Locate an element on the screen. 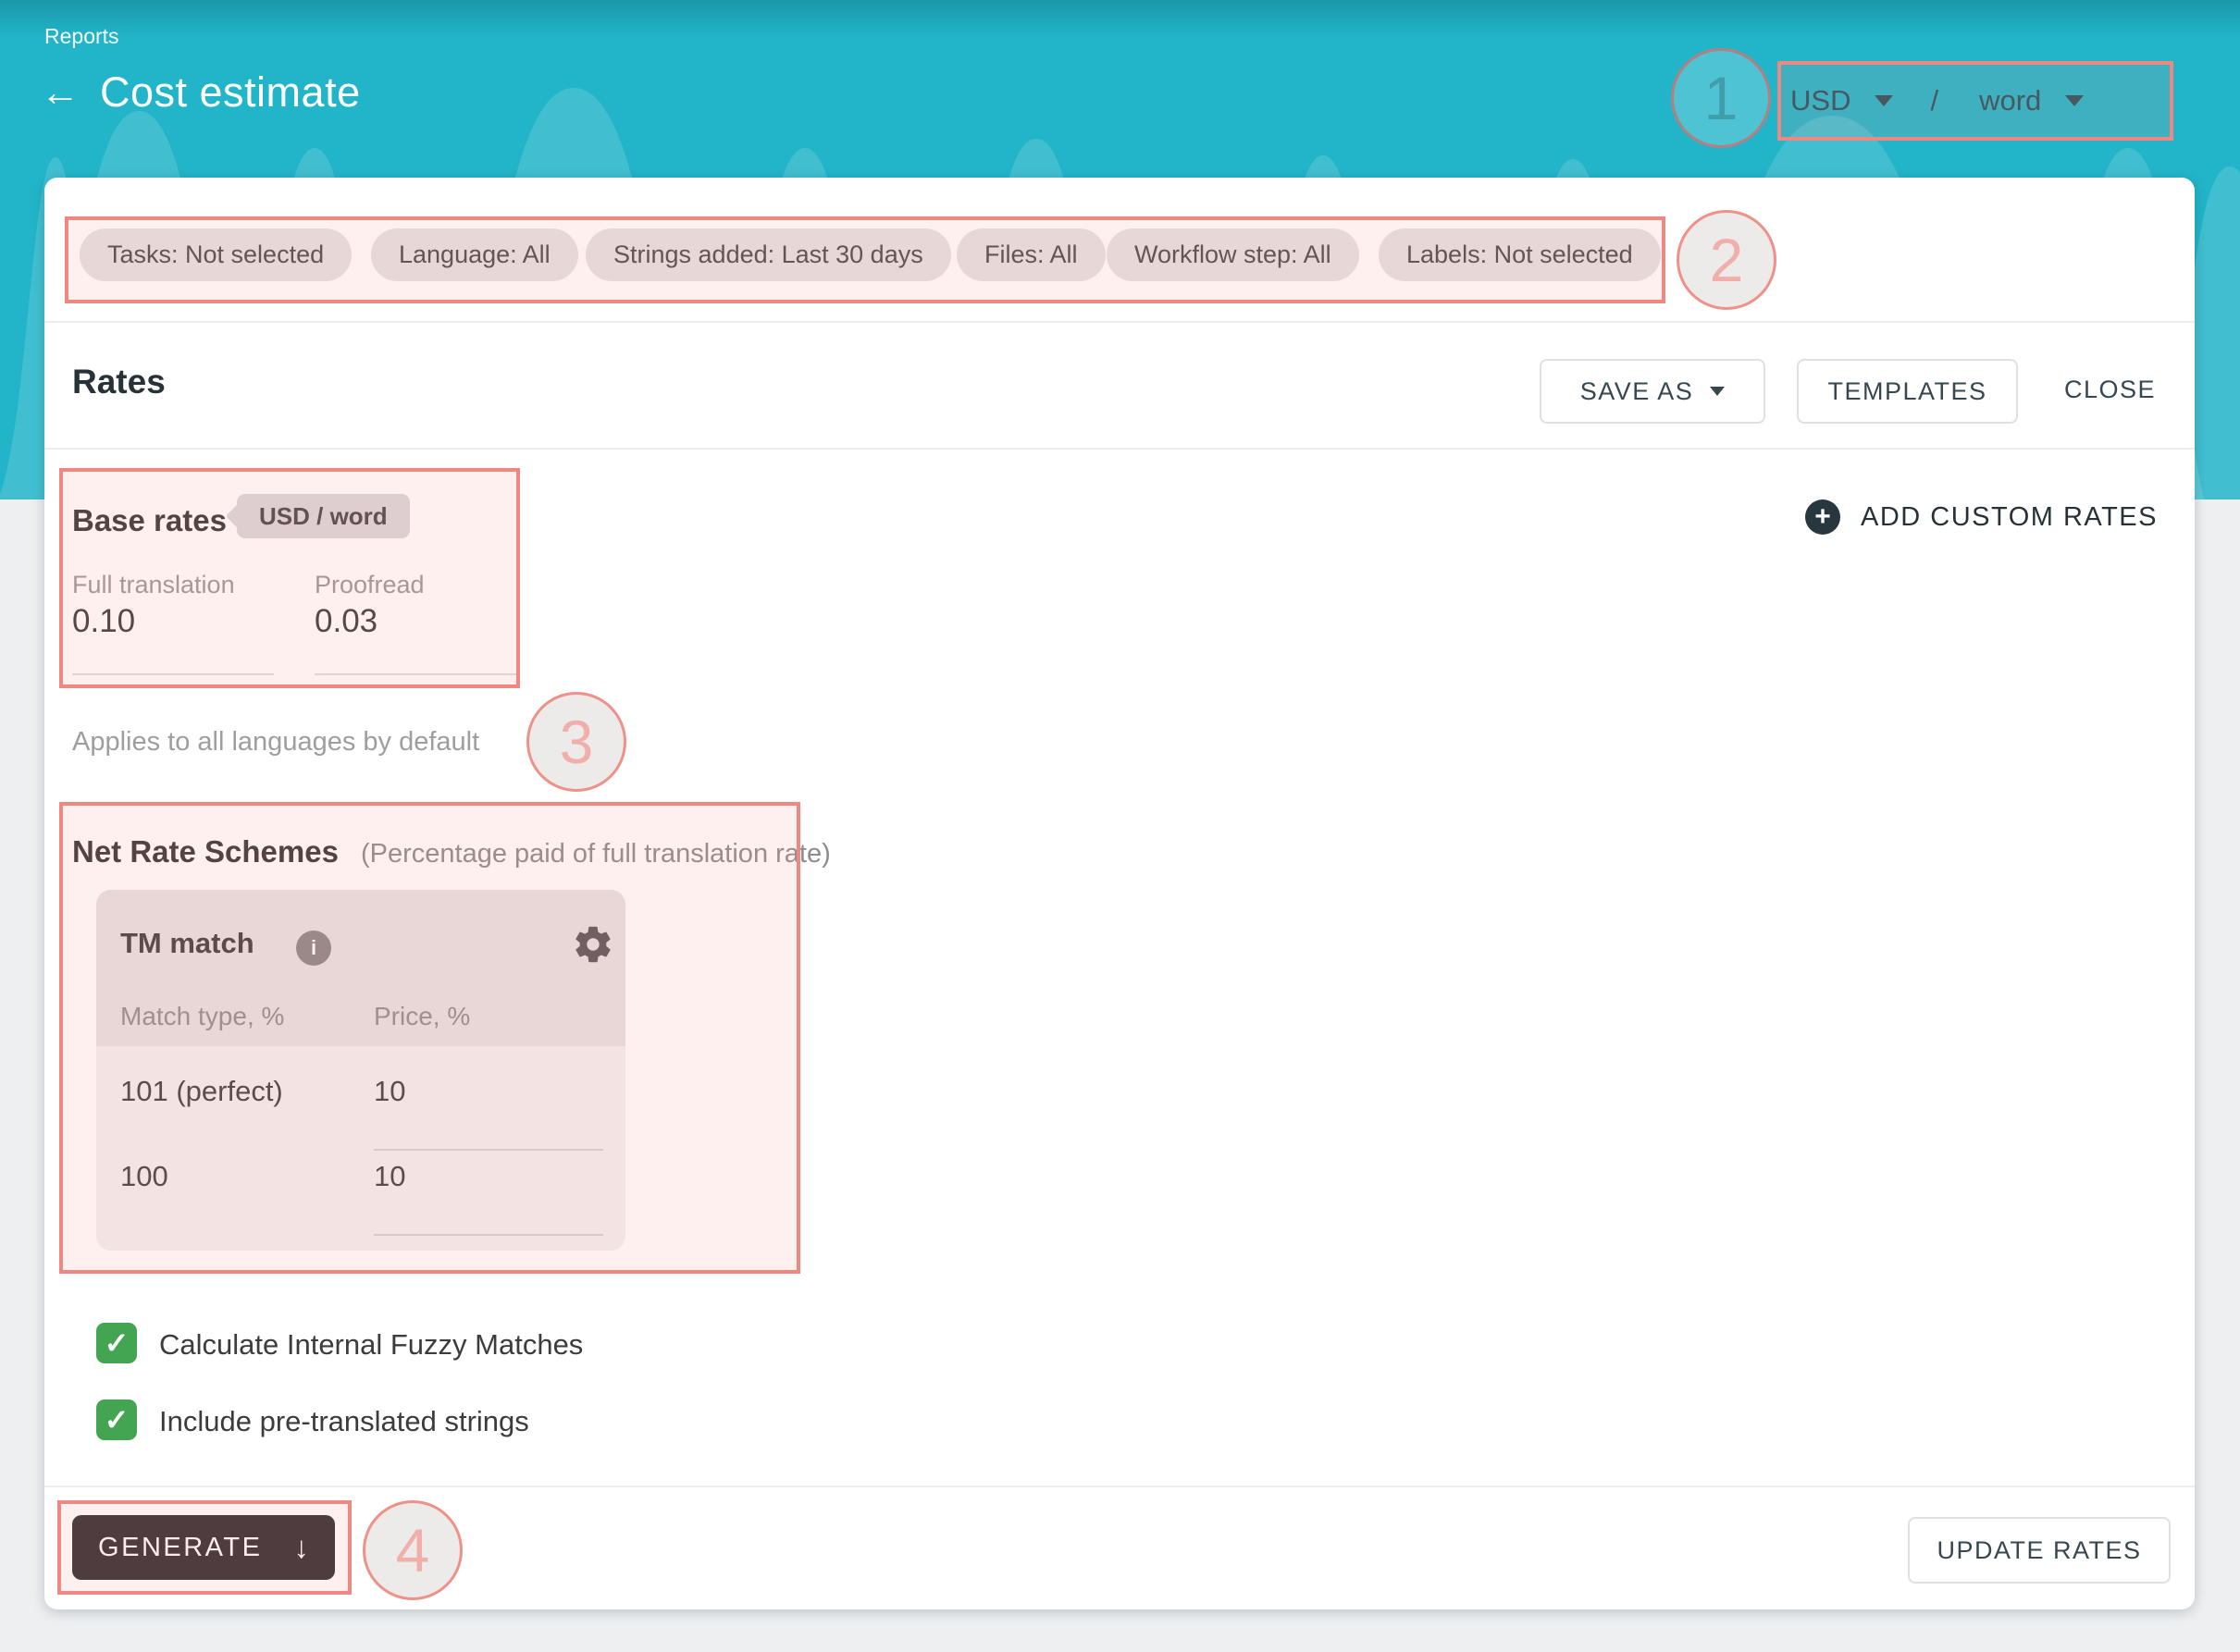 This screenshot has width=2240, height=1652. unit-value: word is located at coordinates (2010, 100).